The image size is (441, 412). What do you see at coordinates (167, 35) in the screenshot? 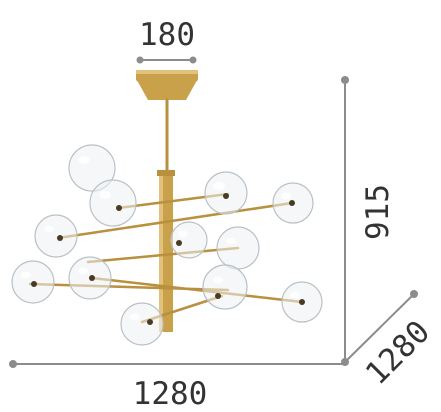
I see `top-width-label: 180` at bounding box center [167, 35].